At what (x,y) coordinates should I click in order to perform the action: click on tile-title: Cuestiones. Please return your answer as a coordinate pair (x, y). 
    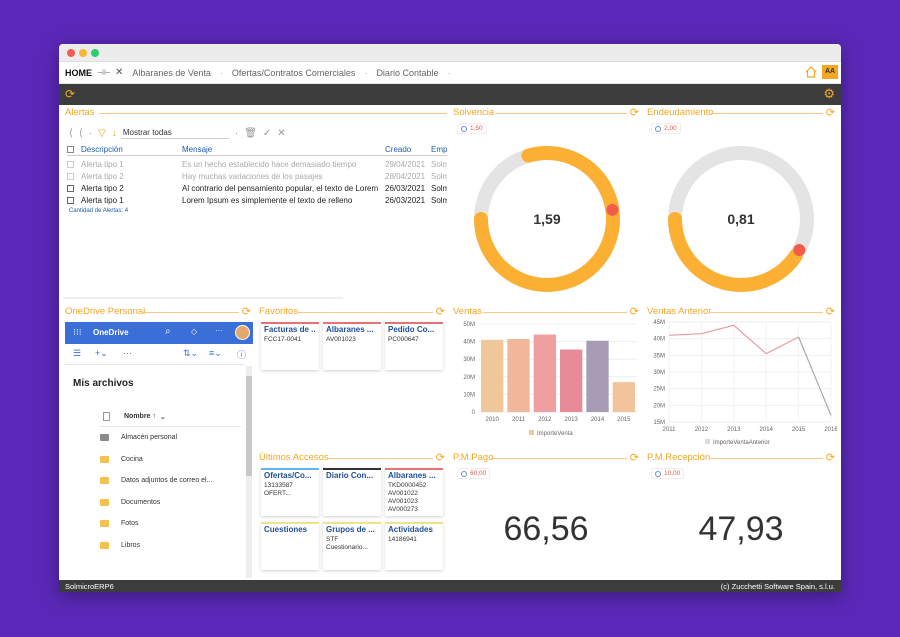
    Looking at the image, I should click on (286, 529).